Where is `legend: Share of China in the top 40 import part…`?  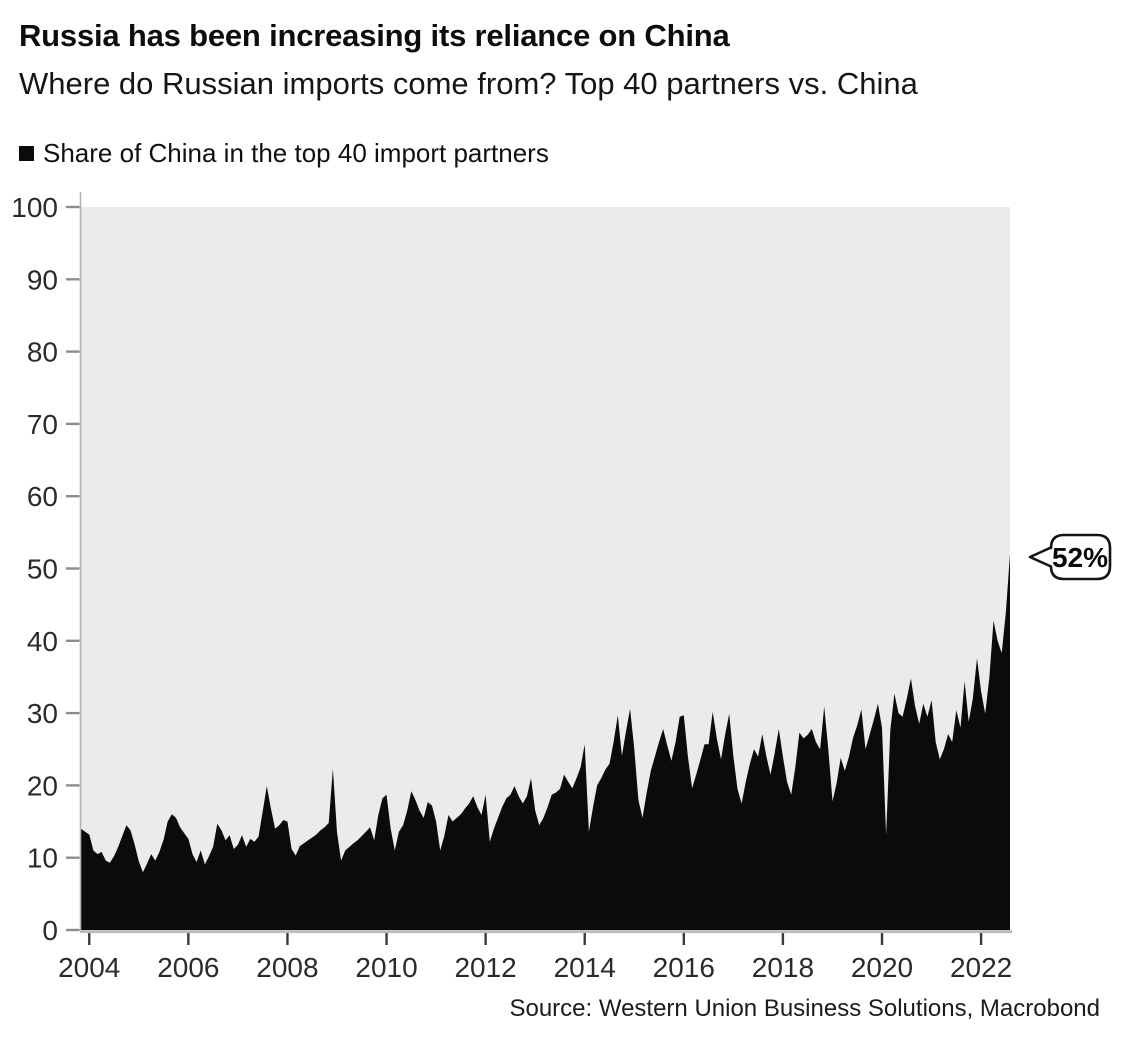
legend: Share of China in the top 40 import part… is located at coordinates (284, 153).